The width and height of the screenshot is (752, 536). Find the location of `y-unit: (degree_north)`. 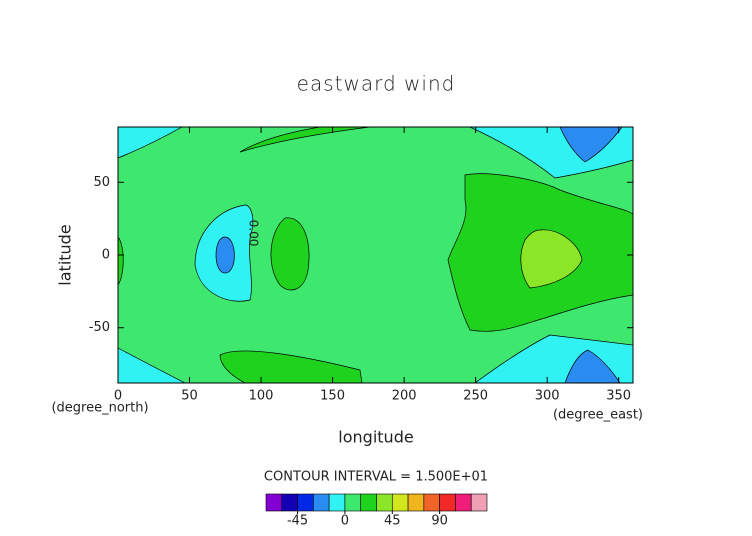

y-unit: (degree_north) is located at coordinates (99, 408).